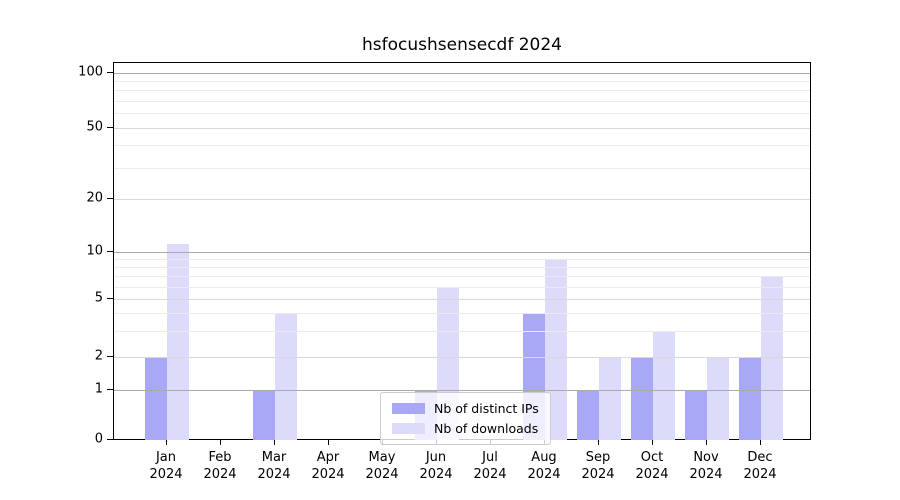  I want to click on legend: Nb of distinct IPs Nb of downloads, so click(465, 418).